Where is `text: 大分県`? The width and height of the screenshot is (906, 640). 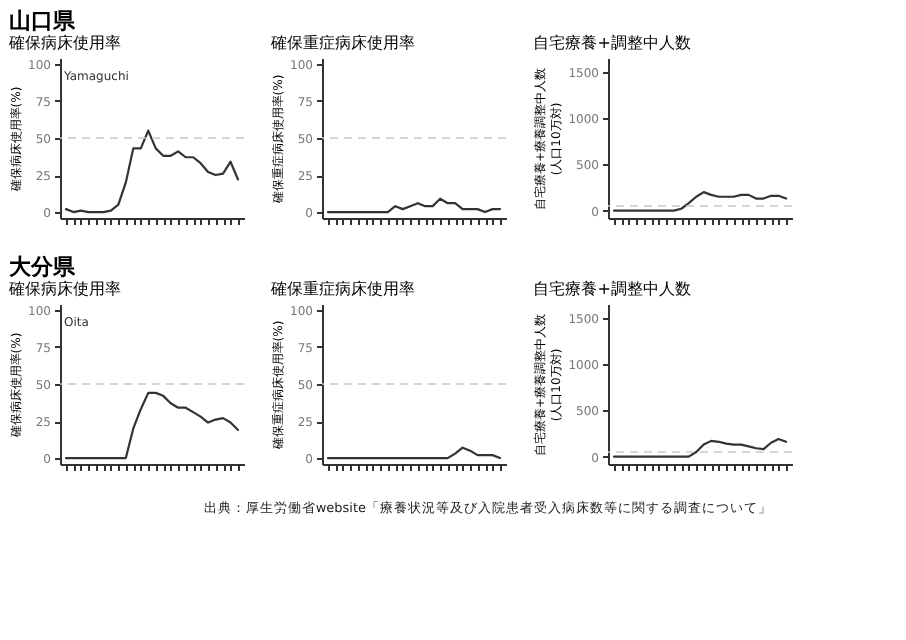
text: 大分県 is located at coordinates (43, 266).